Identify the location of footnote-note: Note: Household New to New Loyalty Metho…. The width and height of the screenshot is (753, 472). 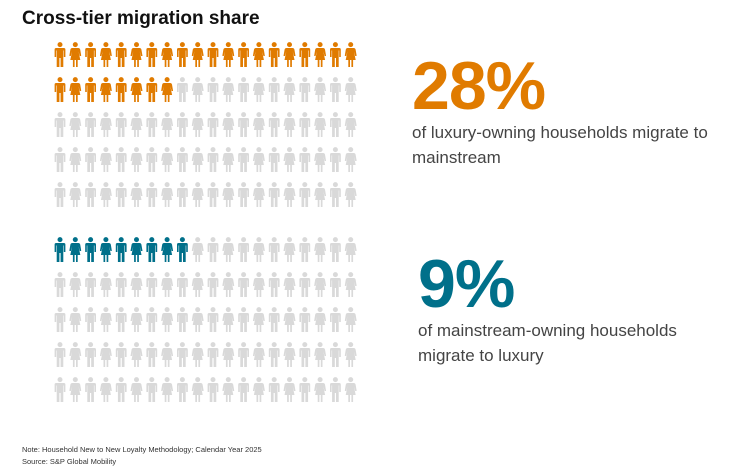
(142, 449).